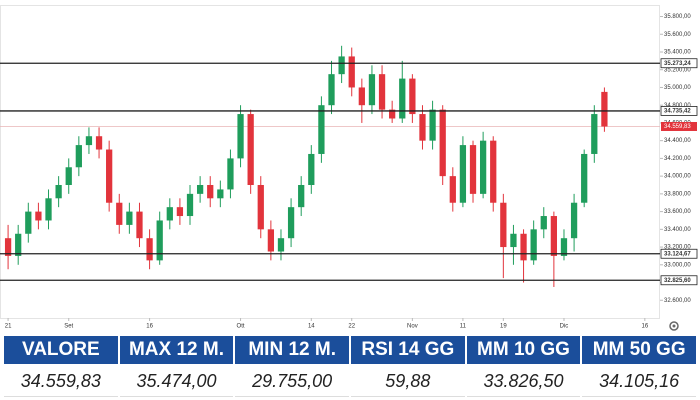 The image size is (700, 400). Describe the element at coordinates (564, 327) in the screenshot. I see `x-tick-label: Dic` at that location.